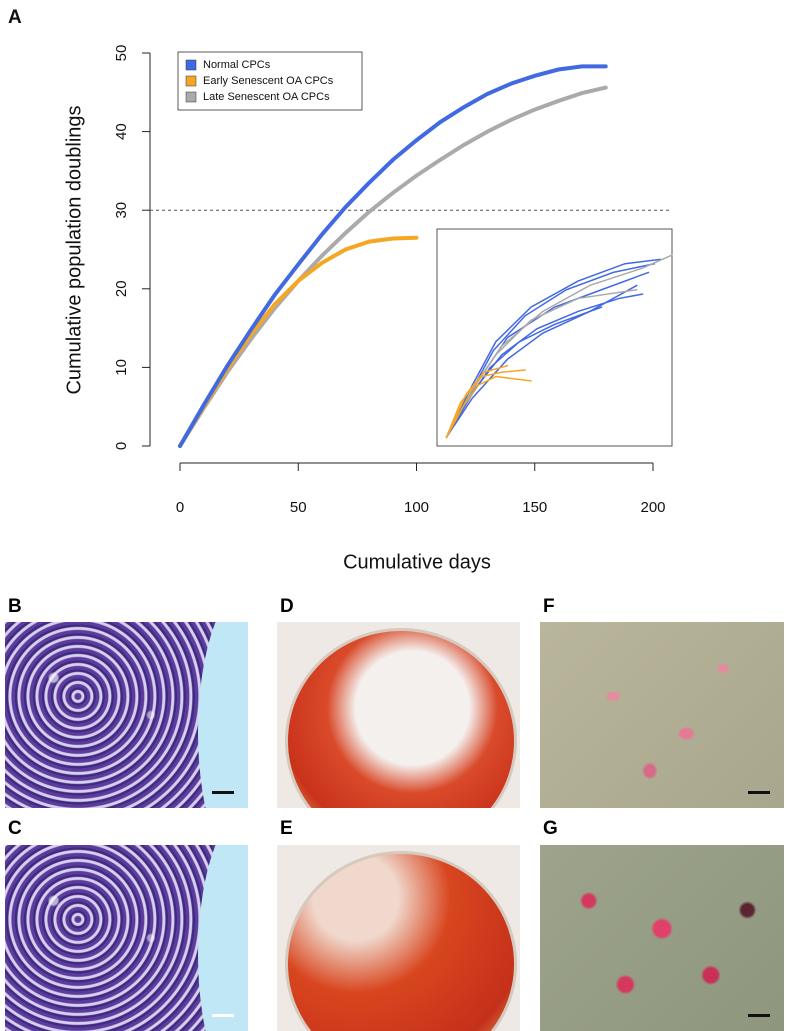 The image size is (787, 1031). What do you see at coordinates (534, 507) in the screenshot?
I see `x-tick-label: 150` at bounding box center [534, 507].